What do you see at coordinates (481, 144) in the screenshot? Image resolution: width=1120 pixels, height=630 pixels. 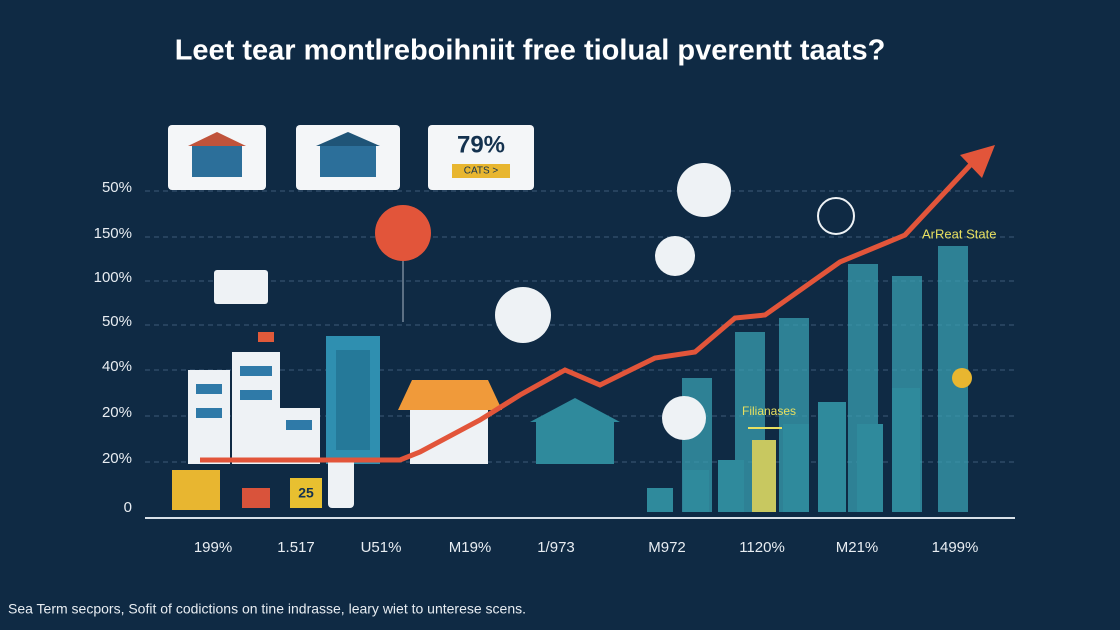 I see `card-label: 79%` at bounding box center [481, 144].